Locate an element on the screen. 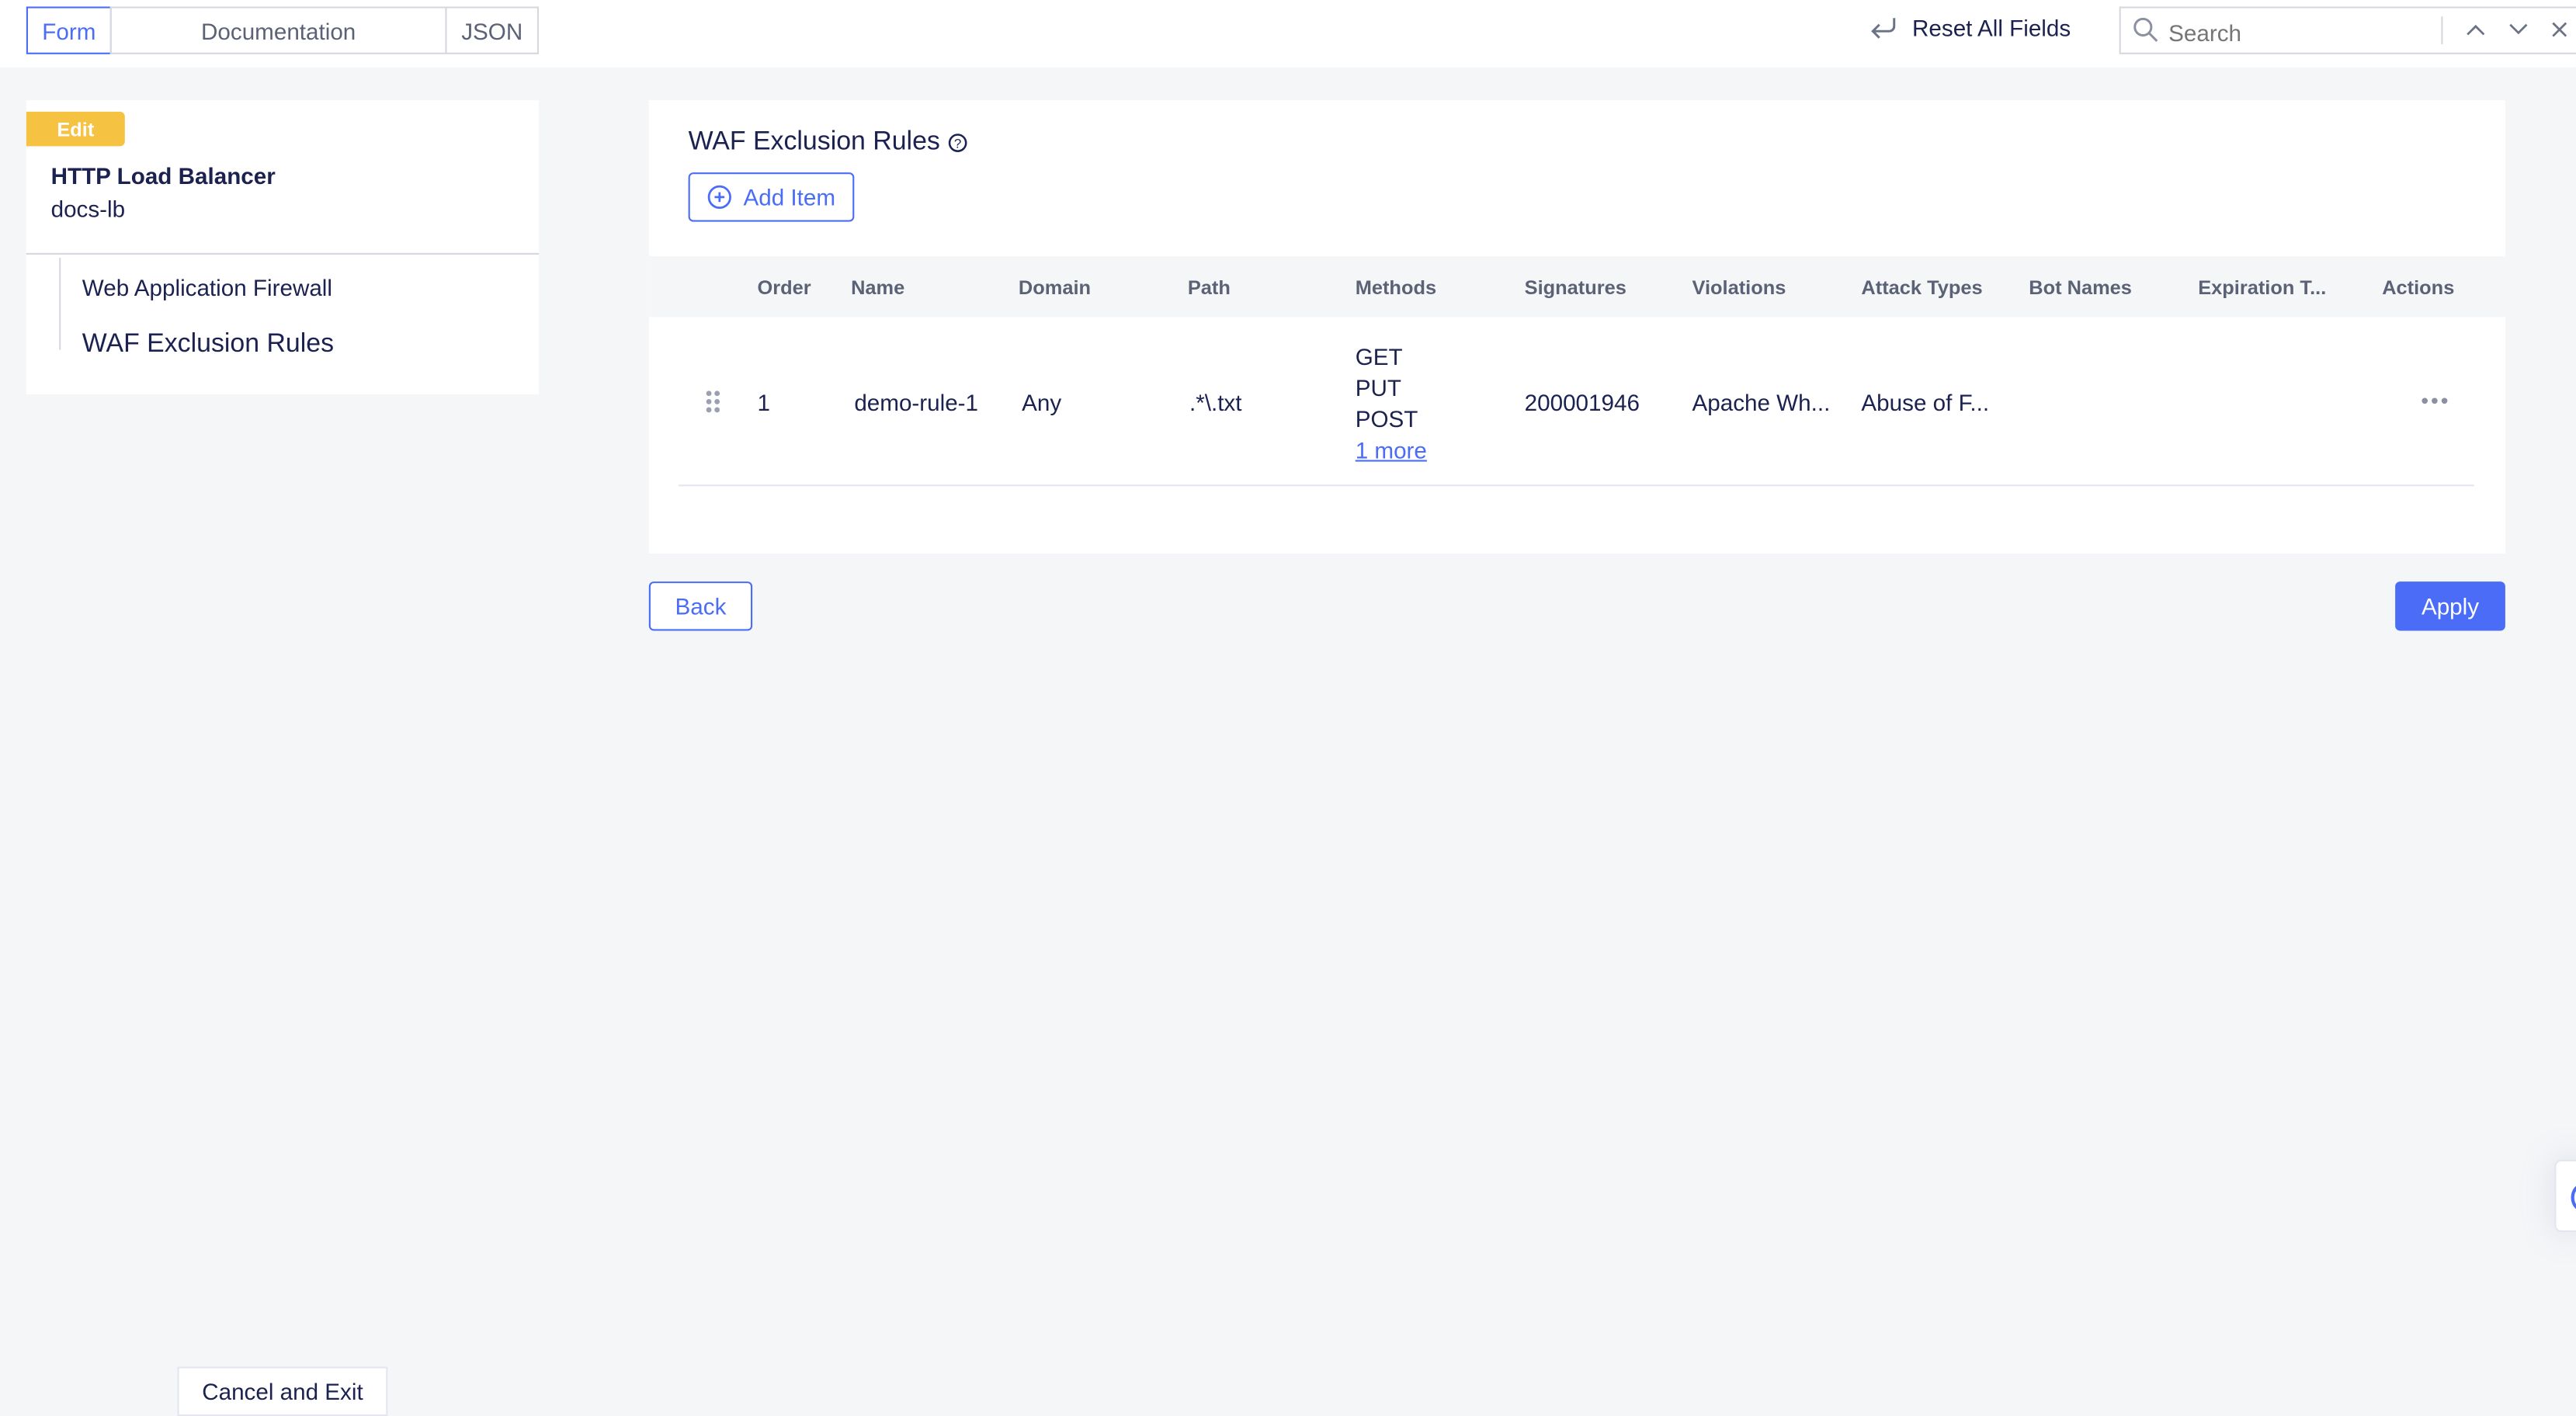 The image size is (2576, 1416). more-methods-link: 1 more is located at coordinates (1391, 449).